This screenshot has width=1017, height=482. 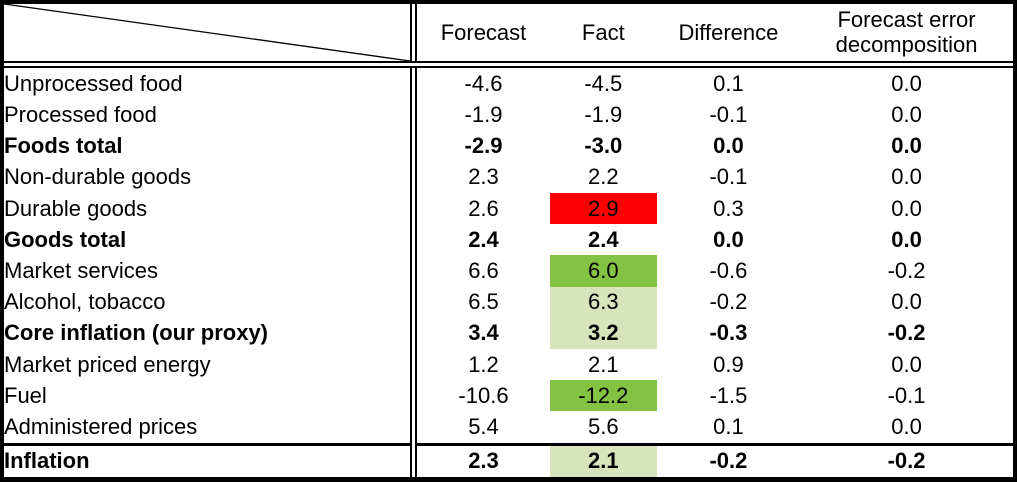 I want to click on row-label: Market priced energy, so click(x=107, y=364).